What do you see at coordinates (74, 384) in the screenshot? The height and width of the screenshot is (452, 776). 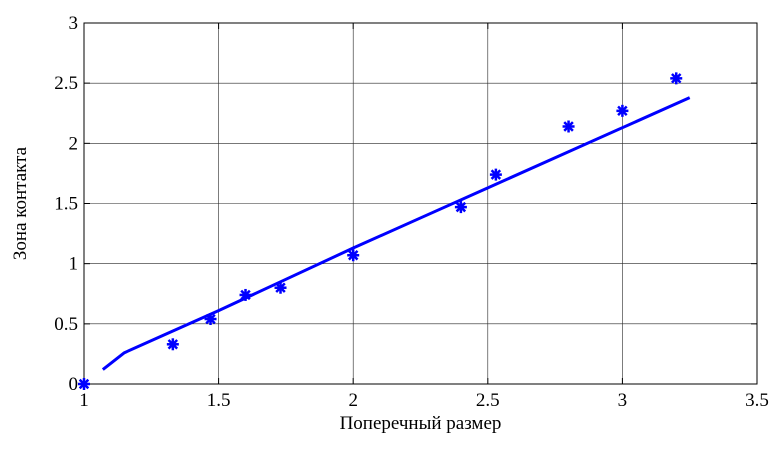 I see `y-tick-label: 0` at bounding box center [74, 384].